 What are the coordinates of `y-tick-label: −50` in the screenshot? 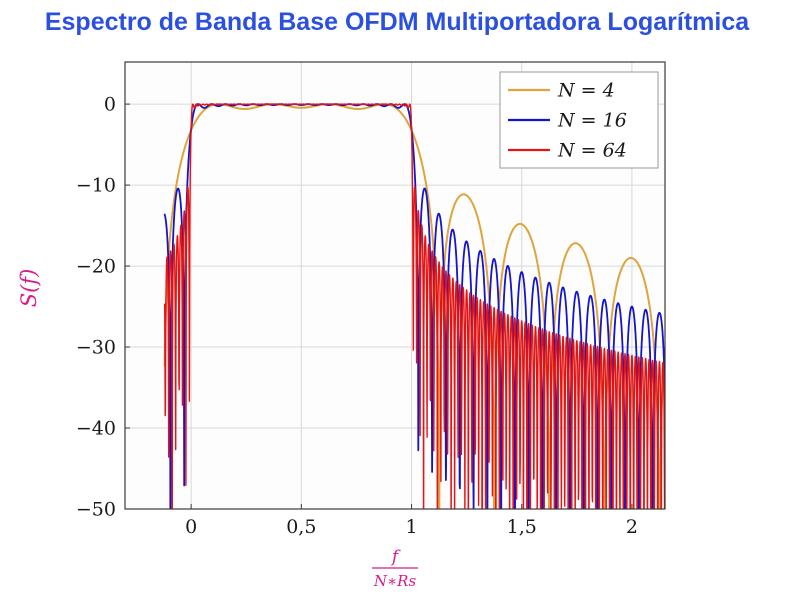 It's located at (96, 510).